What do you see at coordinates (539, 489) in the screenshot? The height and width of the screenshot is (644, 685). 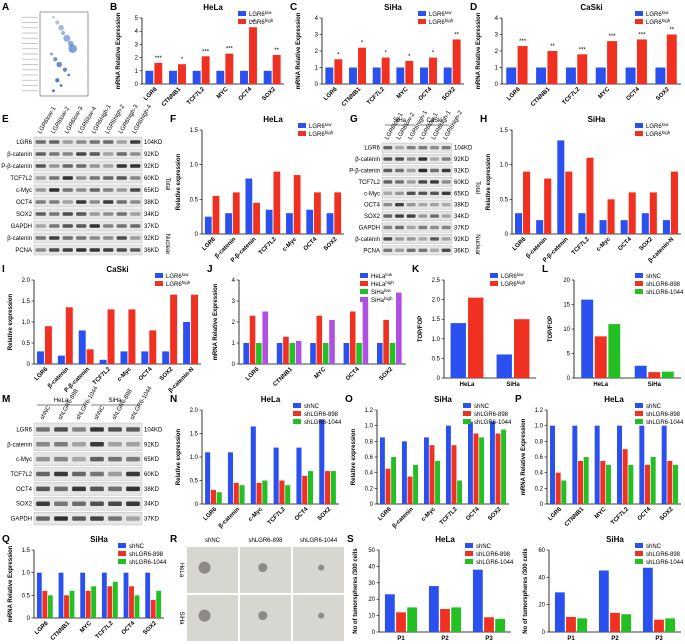 I see `y-tick-label: 0.2` at bounding box center [539, 489].